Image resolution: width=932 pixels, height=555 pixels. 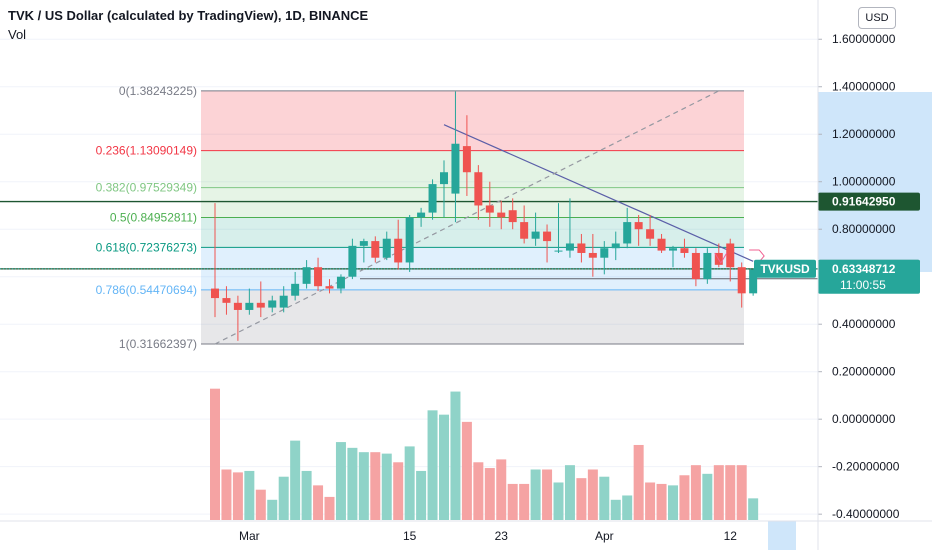 What do you see at coordinates (877, 18) in the screenshot?
I see `currency-button: USD` at bounding box center [877, 18].